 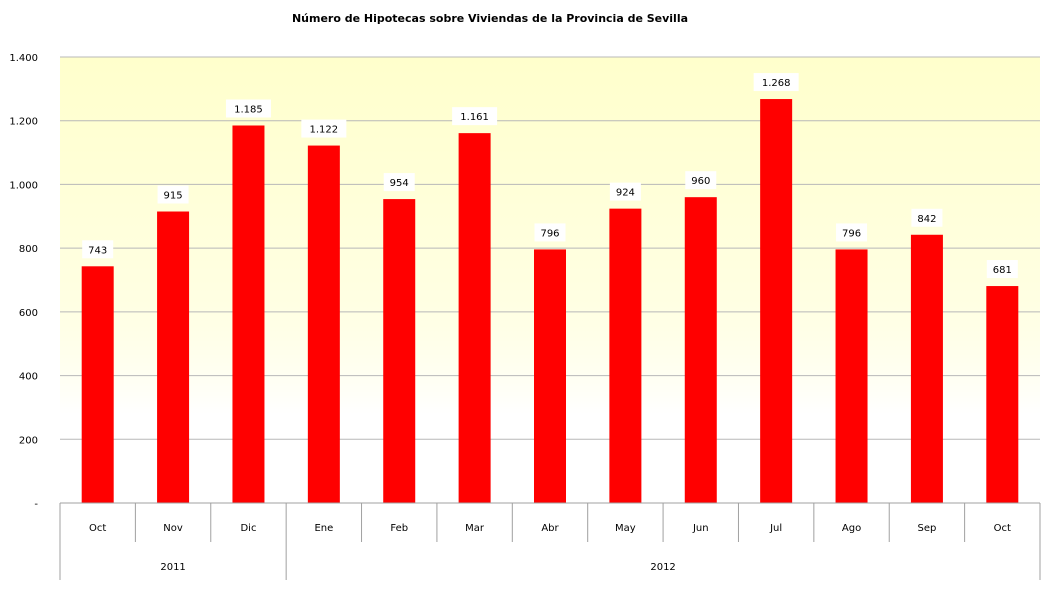 What do you see at coordinates (550, 528) in the screenshot?
I see `x-tick-label: Abr` at bounding box center [550, 528].